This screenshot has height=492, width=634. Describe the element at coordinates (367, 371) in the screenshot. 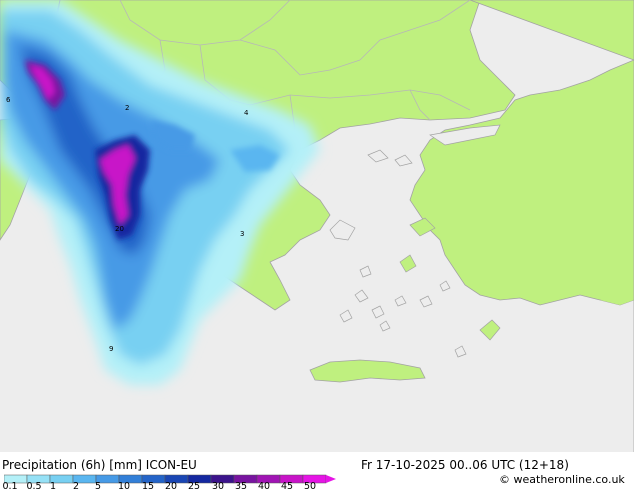

I see `land-crete` at that location.